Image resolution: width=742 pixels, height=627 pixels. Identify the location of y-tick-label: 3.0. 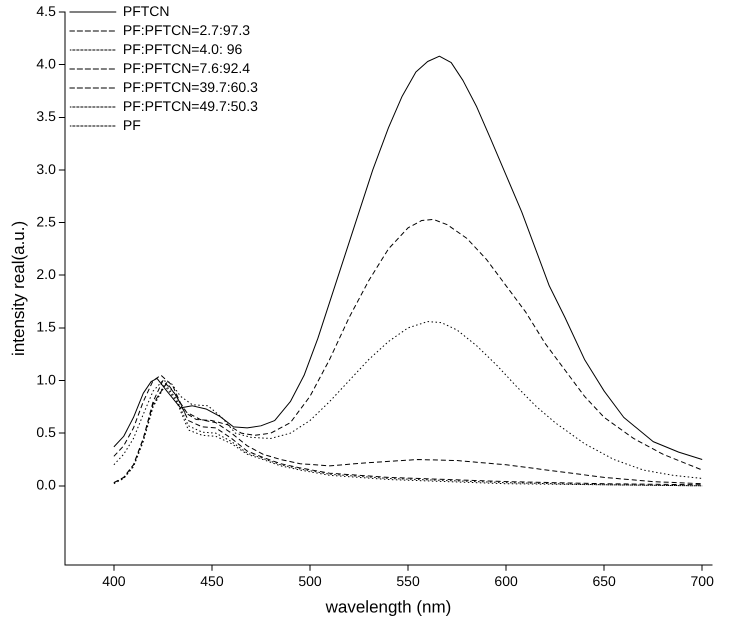
(46, 168).